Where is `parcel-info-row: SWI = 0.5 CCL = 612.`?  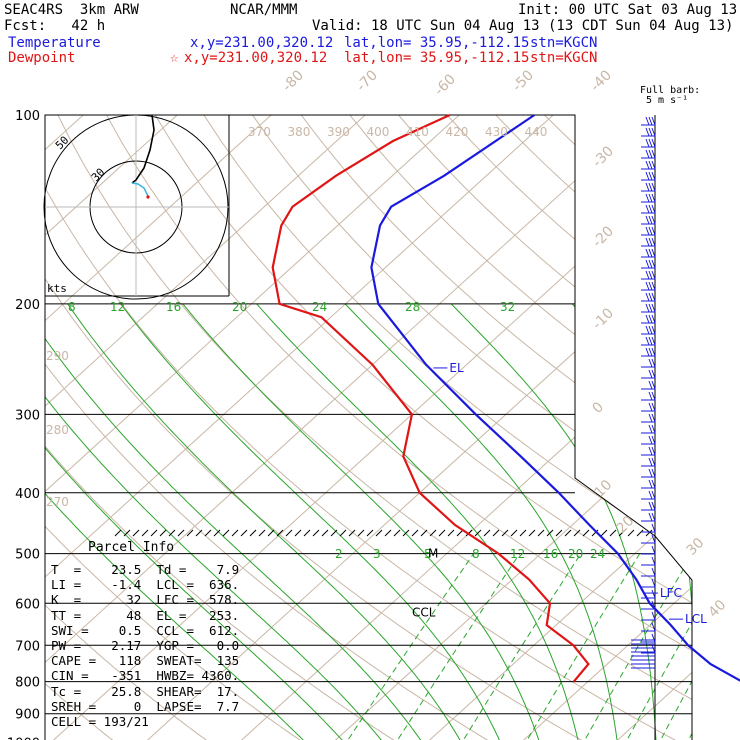
parcel-info-row: SWI = 0.5 CCL = 612. is located at coordinates (145, 630).